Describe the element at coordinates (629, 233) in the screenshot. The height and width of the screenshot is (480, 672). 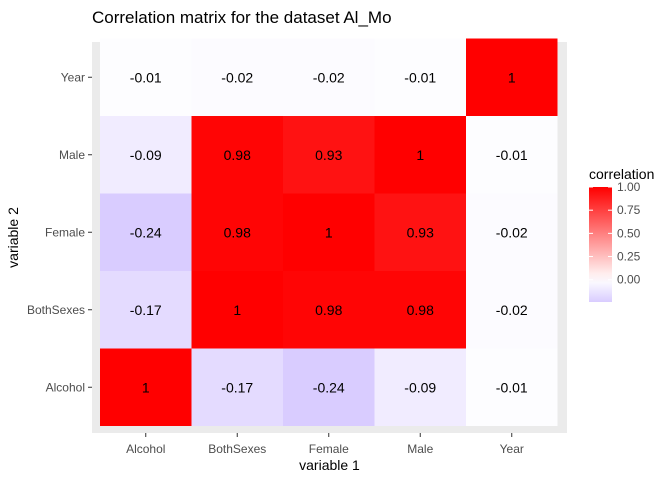
I see `legend-tick-label: 0.50` at that location.